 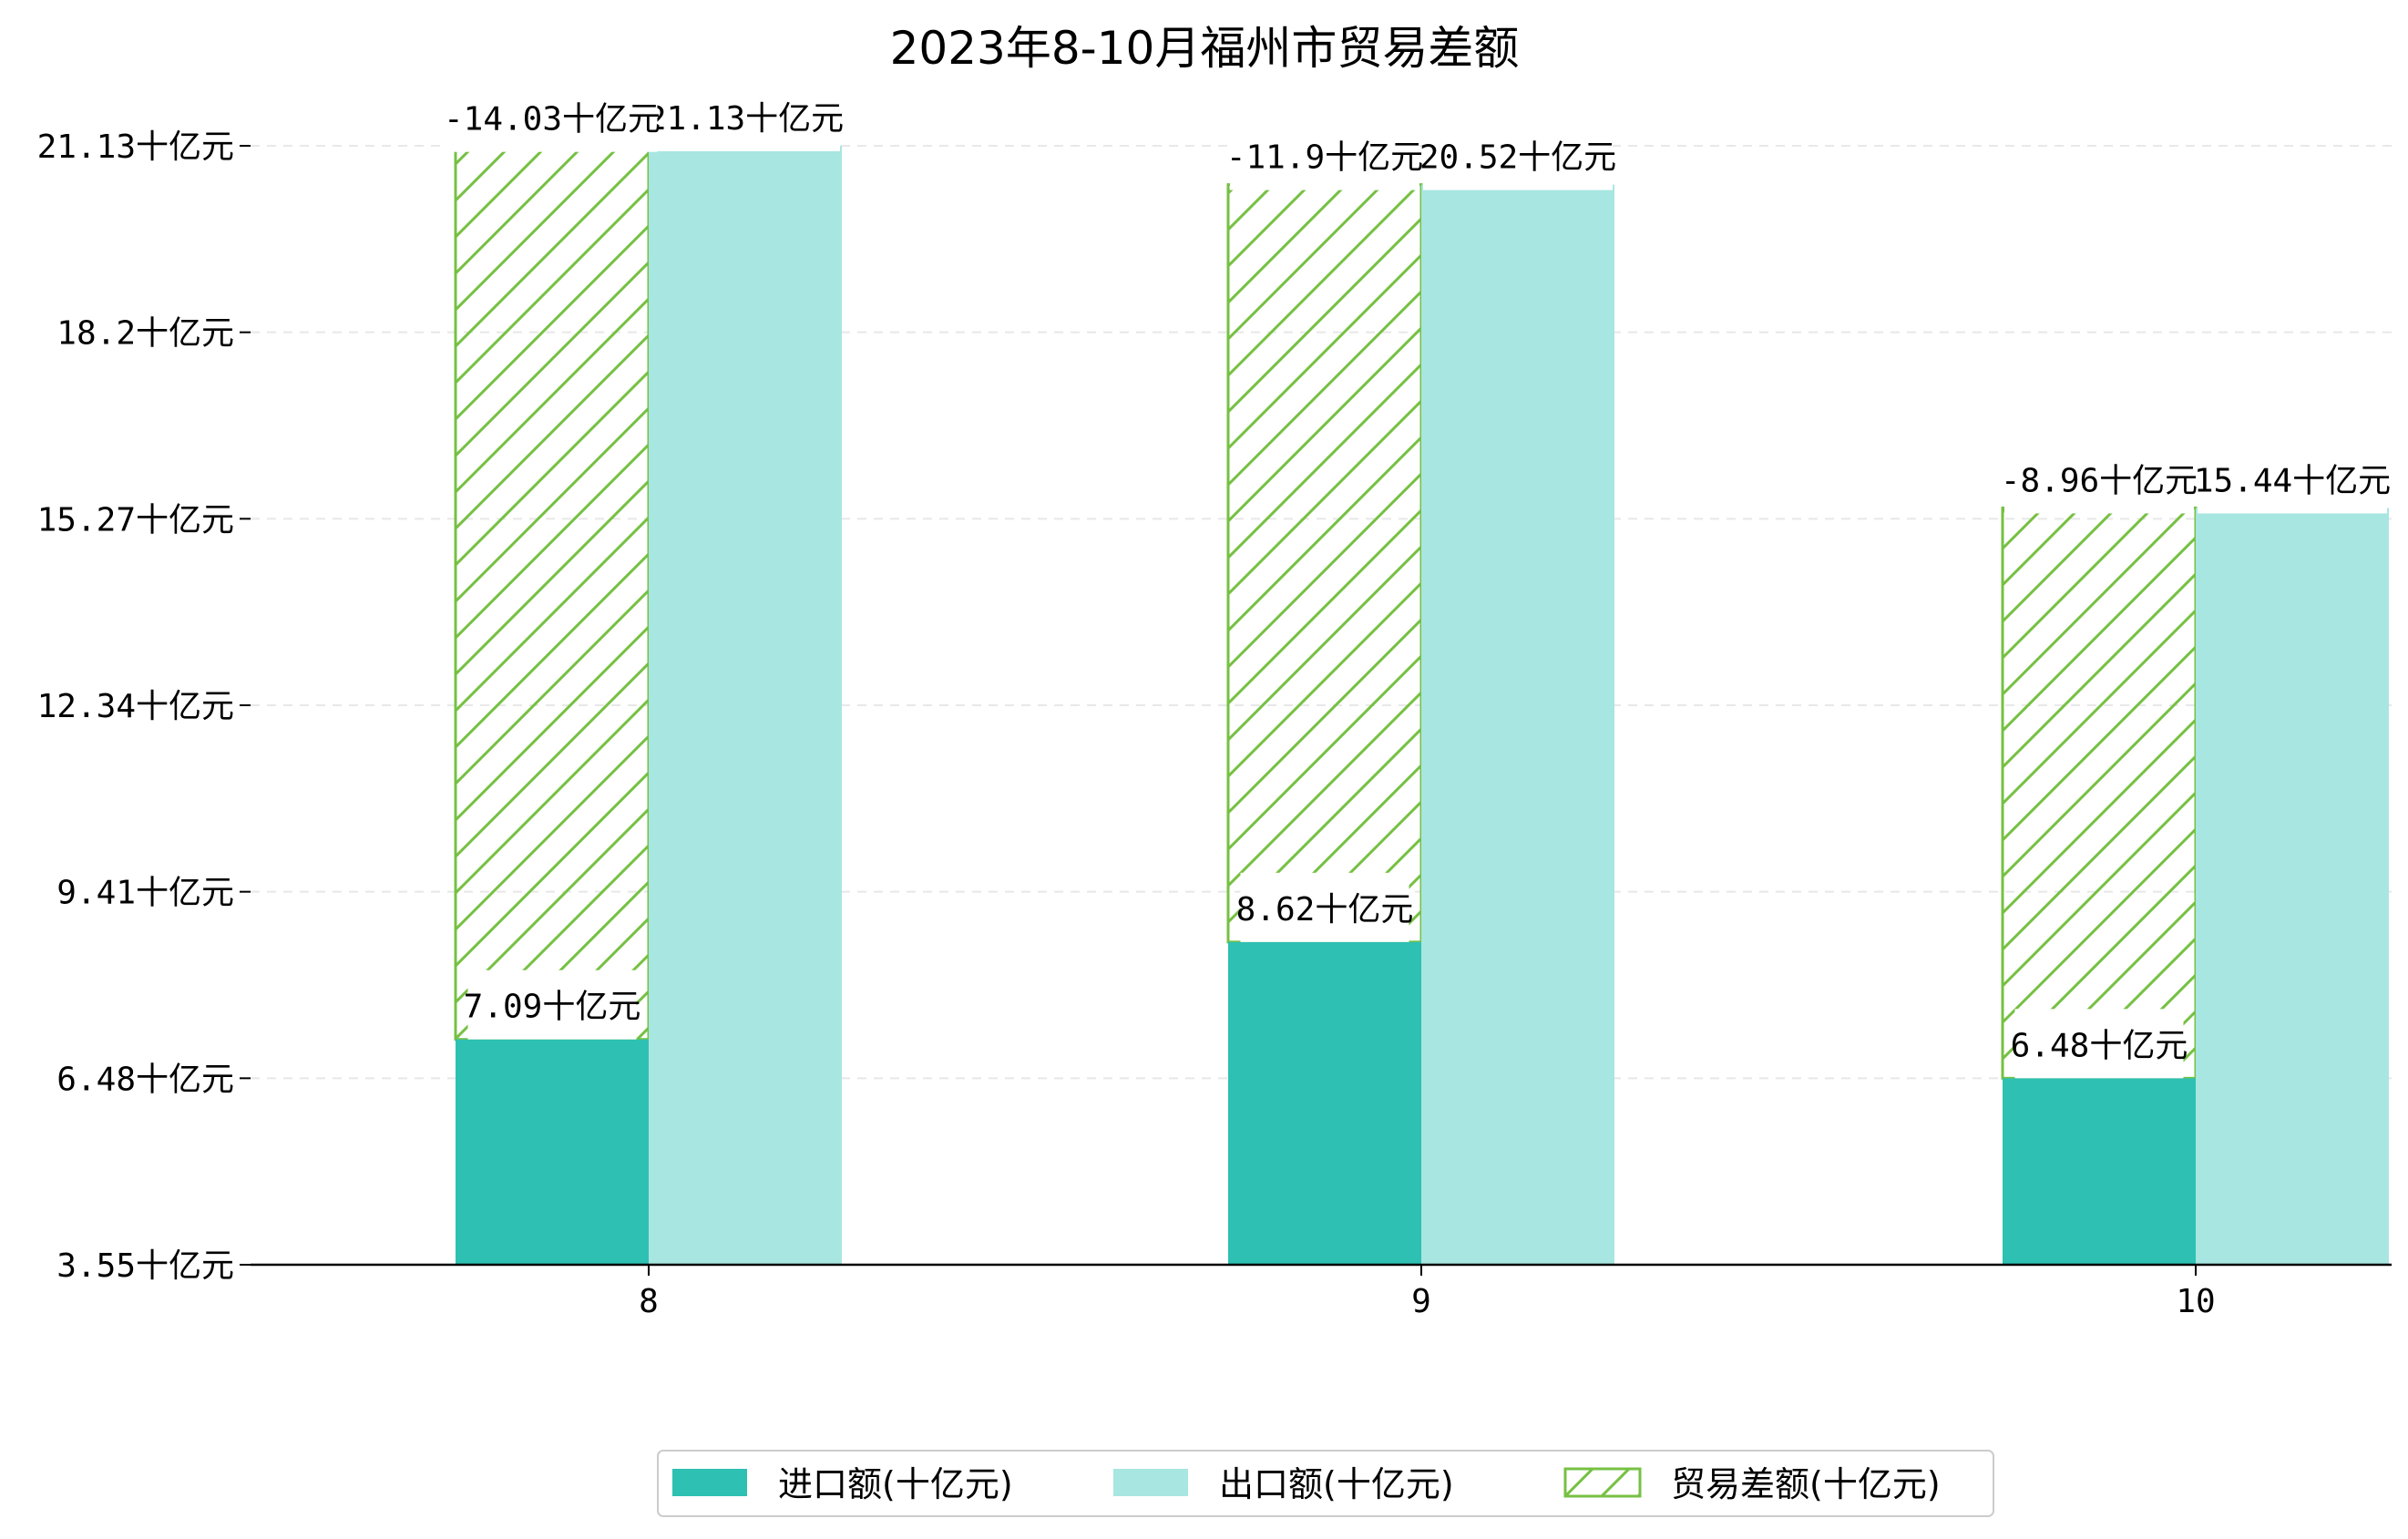 I want to click on label-balance: -11.9十亿元, so click(x=1324, y=158).